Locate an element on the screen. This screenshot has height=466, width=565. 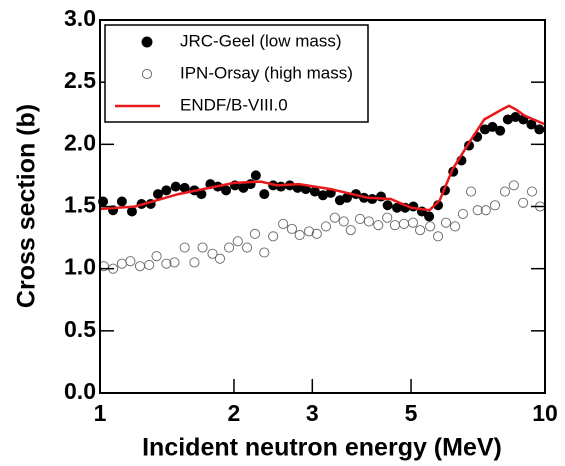
y-tick-label: 0.0 is located at coordinates (80, 391).